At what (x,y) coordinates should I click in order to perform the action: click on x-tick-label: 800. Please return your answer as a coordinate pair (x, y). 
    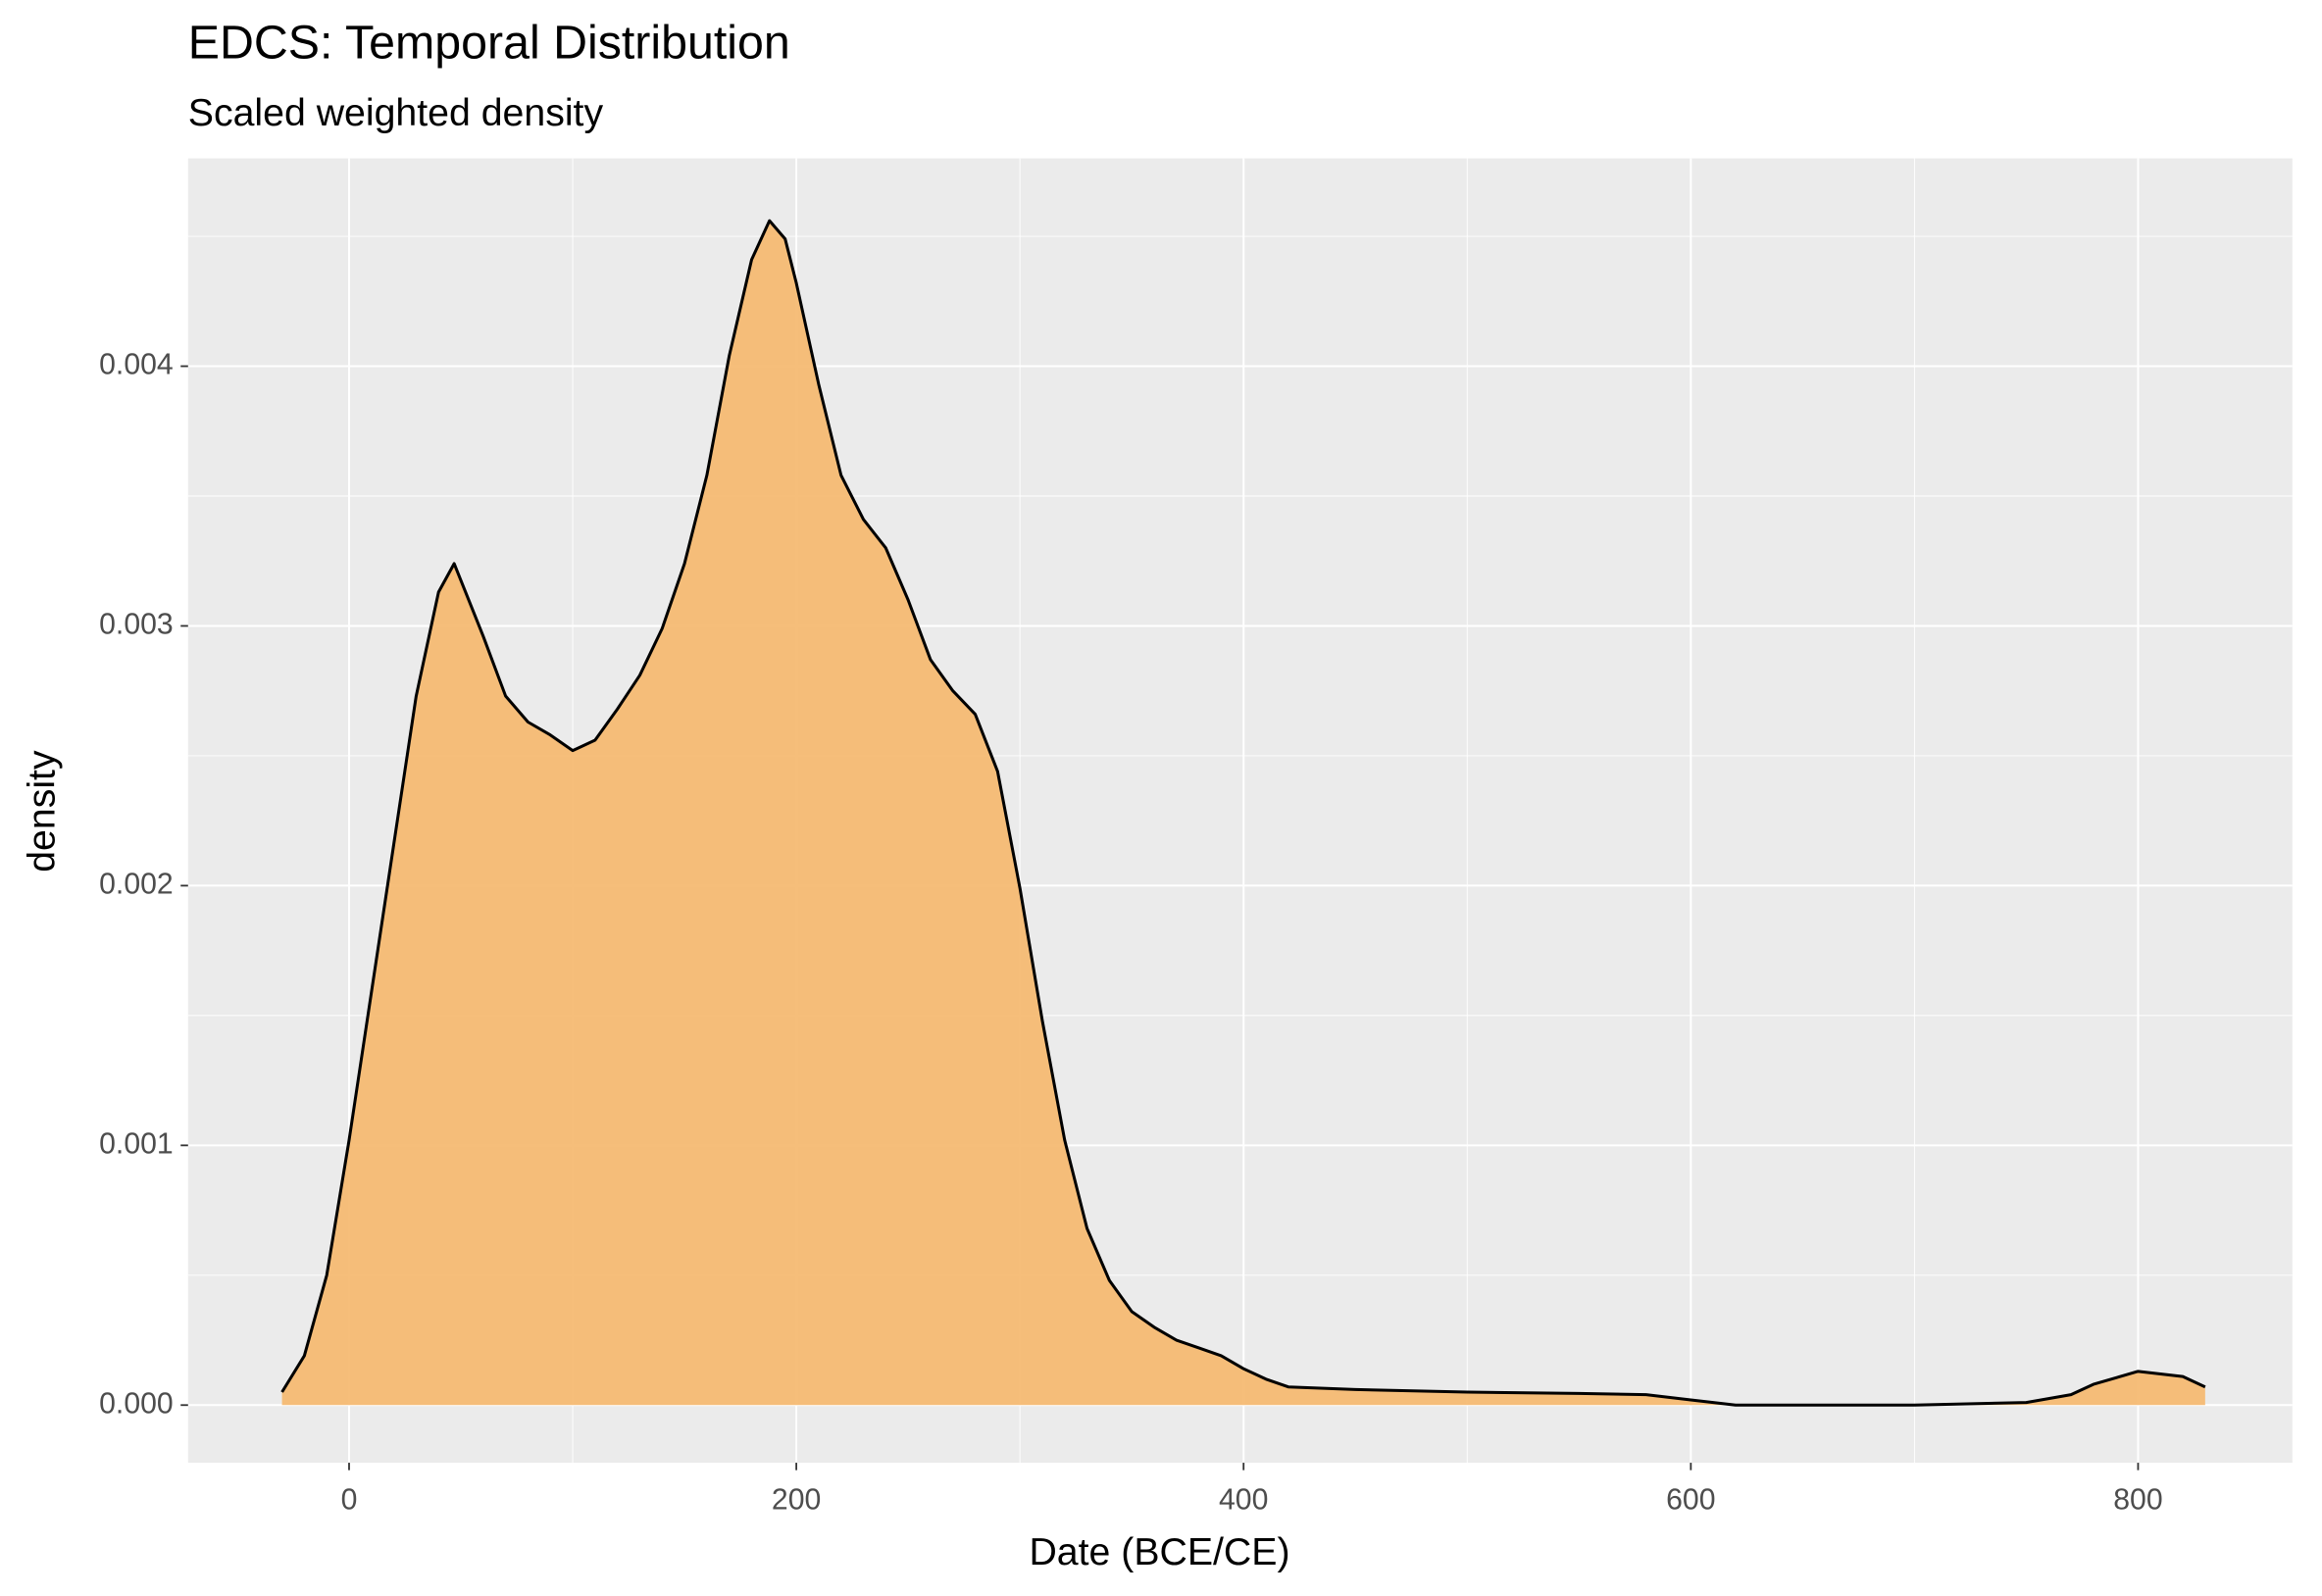
    Looking at the image, I should click on (2137, 1499).